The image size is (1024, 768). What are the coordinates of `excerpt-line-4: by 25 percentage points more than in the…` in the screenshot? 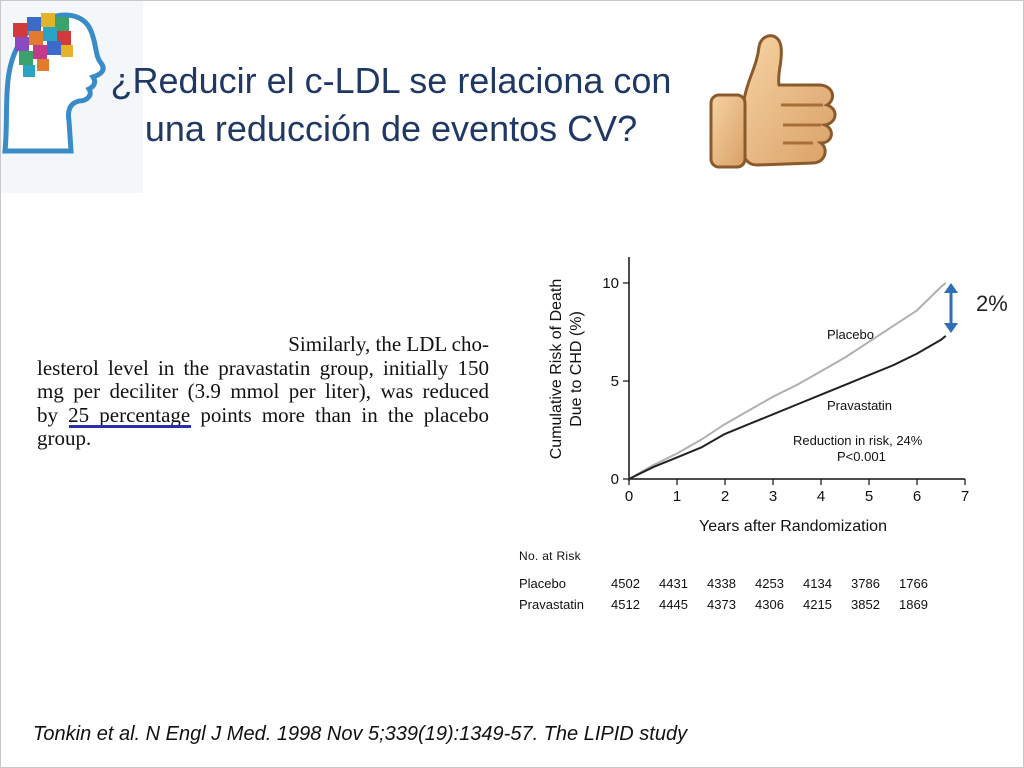 It's located at (263, 414).